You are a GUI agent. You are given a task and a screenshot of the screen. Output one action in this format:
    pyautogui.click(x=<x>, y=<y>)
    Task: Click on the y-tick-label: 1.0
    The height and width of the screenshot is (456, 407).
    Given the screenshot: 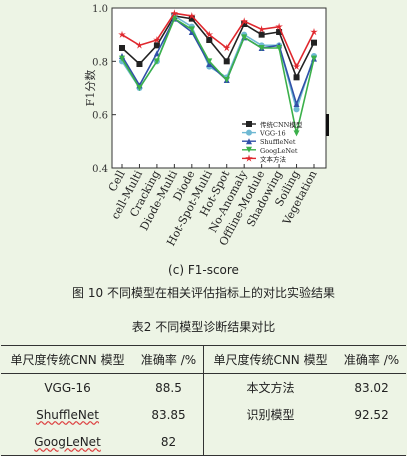 What is the action you would take?
    pyautogui.click(x=100, y=9)
    